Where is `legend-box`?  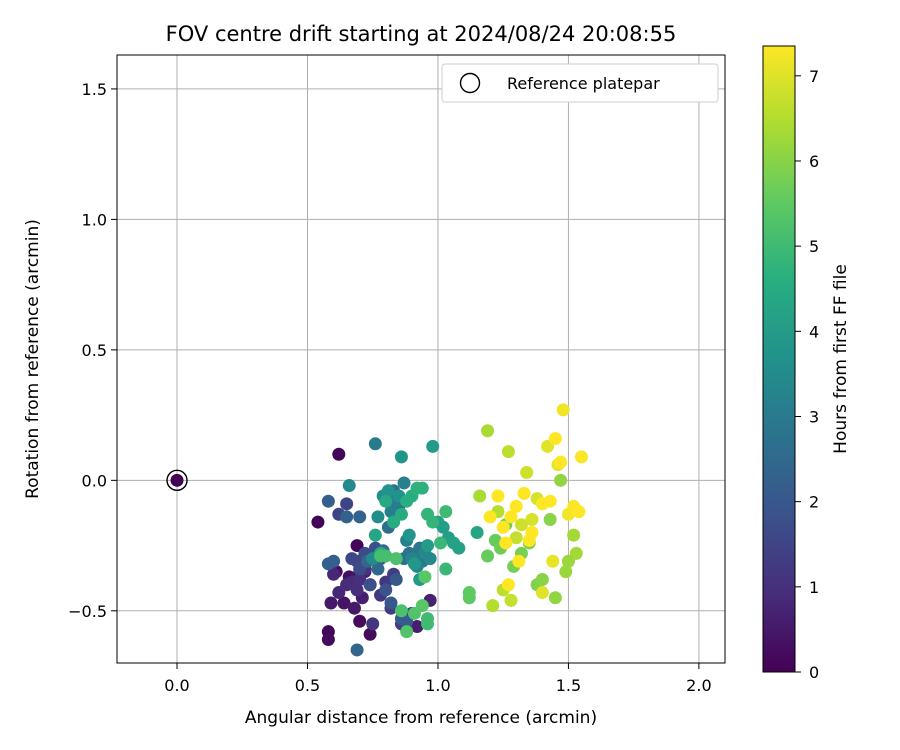
legend-box is located at coordinates (580, 83).